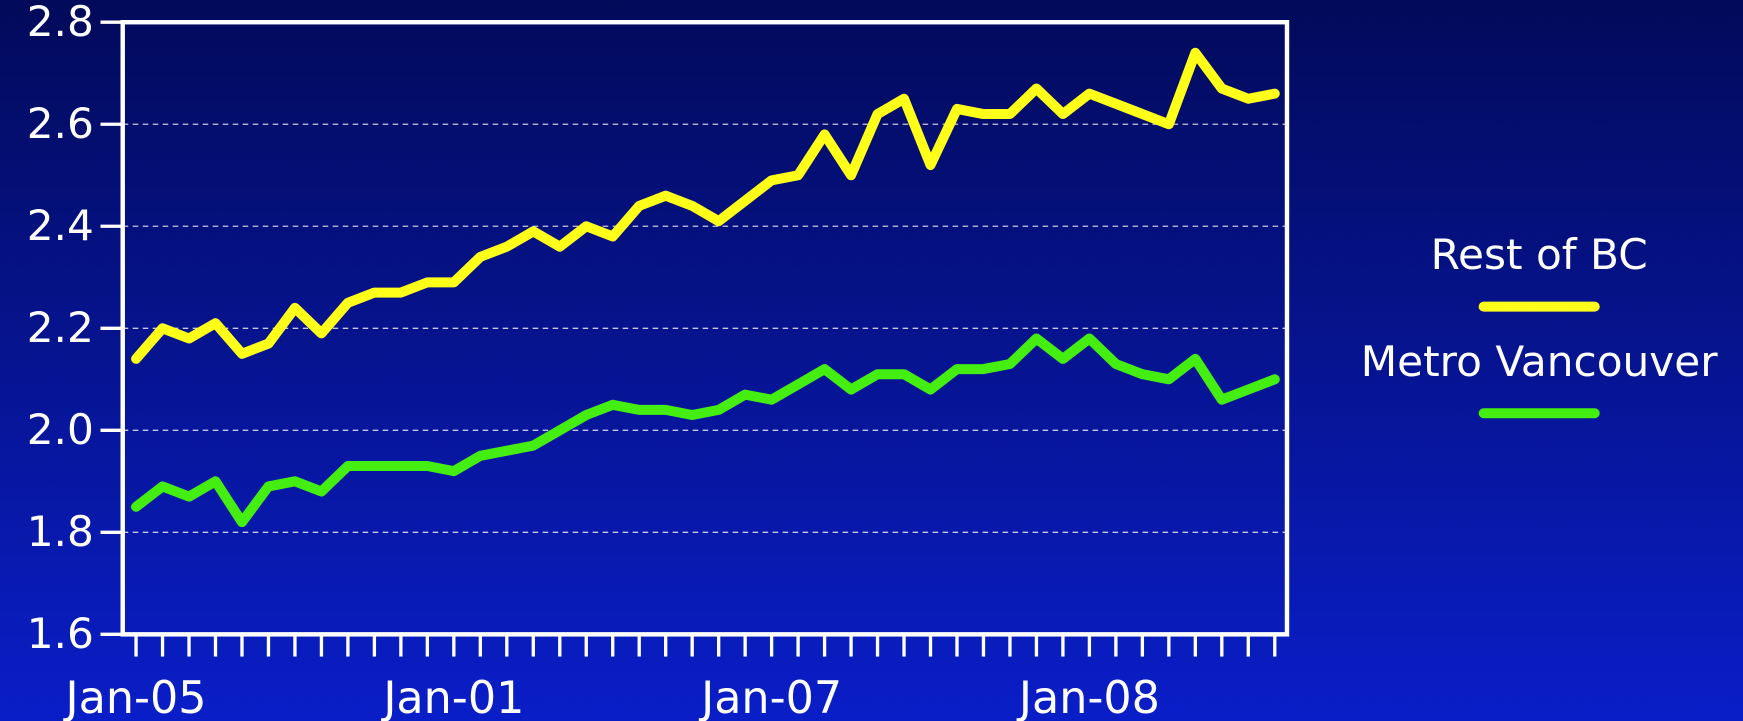 Image resolution: width=1743 pixels, height=721 pixels. What do you see at coordinates (60, 633) in the screenshot?
I see `y-tick-label: 1.6` at bounding box center [60, 633].